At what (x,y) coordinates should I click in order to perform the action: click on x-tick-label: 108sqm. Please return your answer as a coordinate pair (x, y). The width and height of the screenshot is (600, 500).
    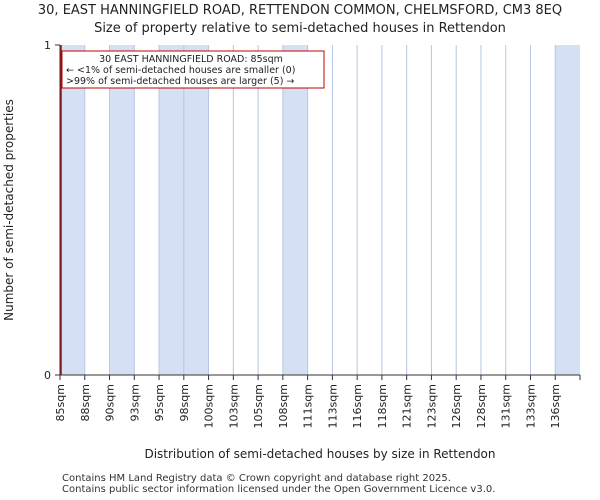
    Looking at the image, I should click on (283, 406).